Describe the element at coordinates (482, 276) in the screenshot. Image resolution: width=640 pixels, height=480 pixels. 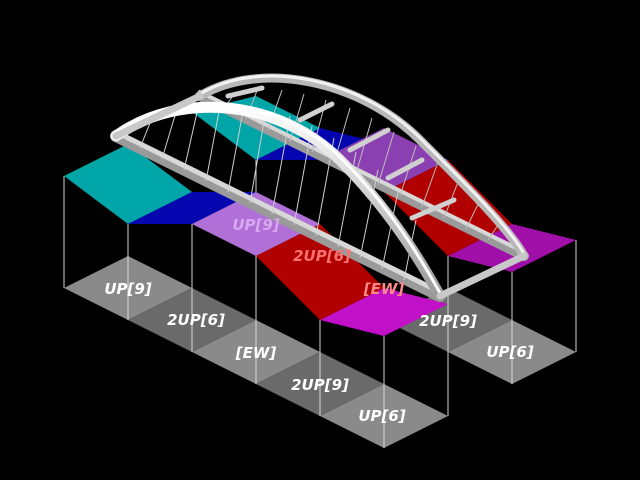
I see `end-beam-right` at that location.